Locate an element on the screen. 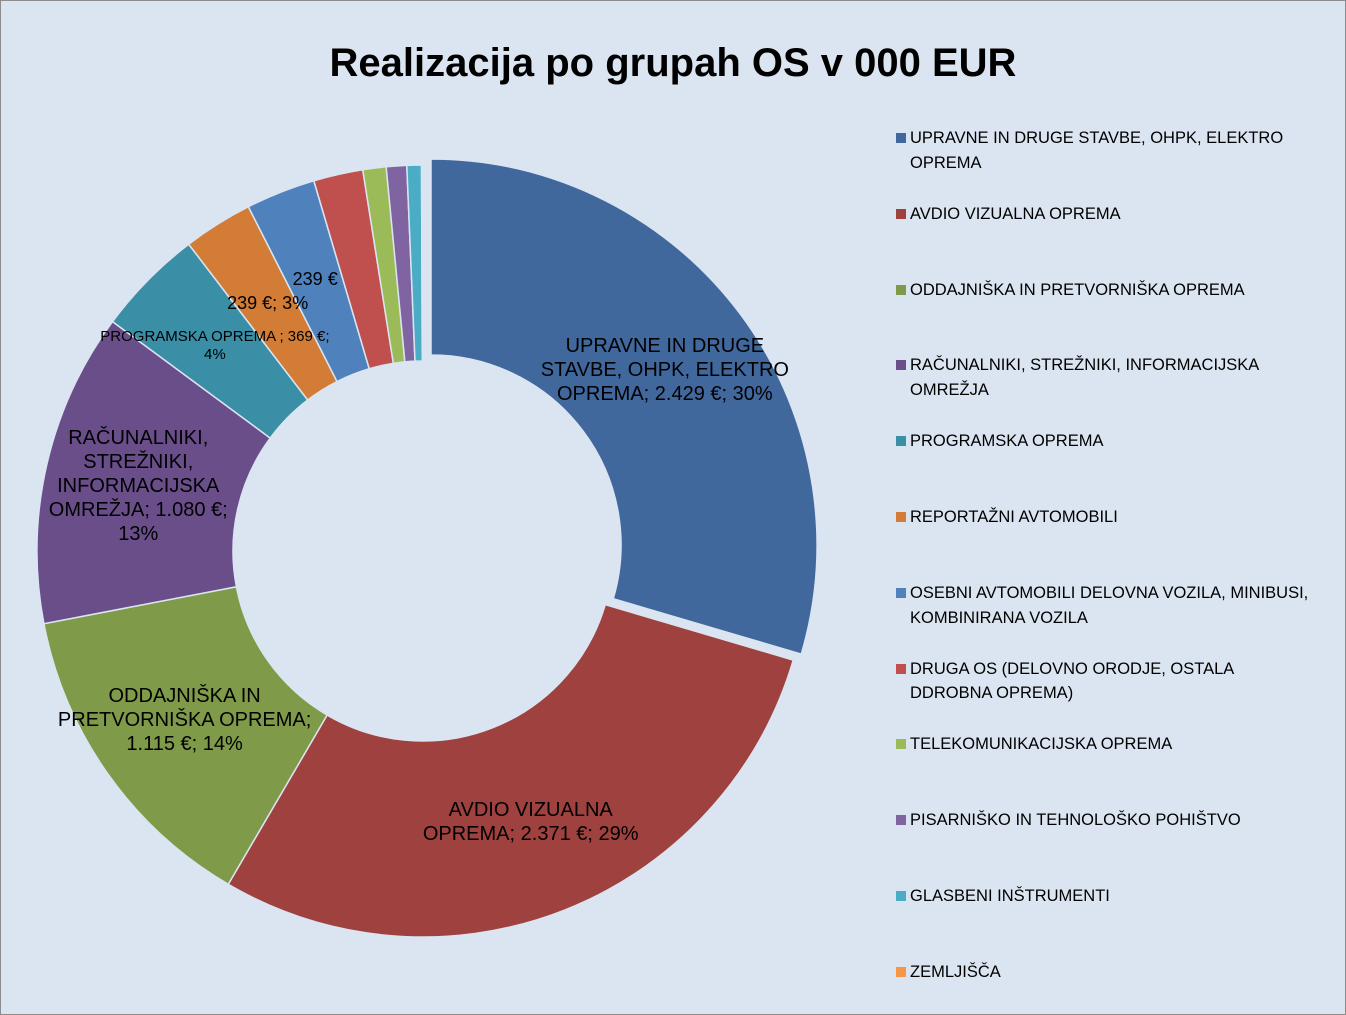 This screenshot has height=1015, width=1346. legend-entry: PROGRAMSKA OPREMA is located at coordinates (1106, 441).